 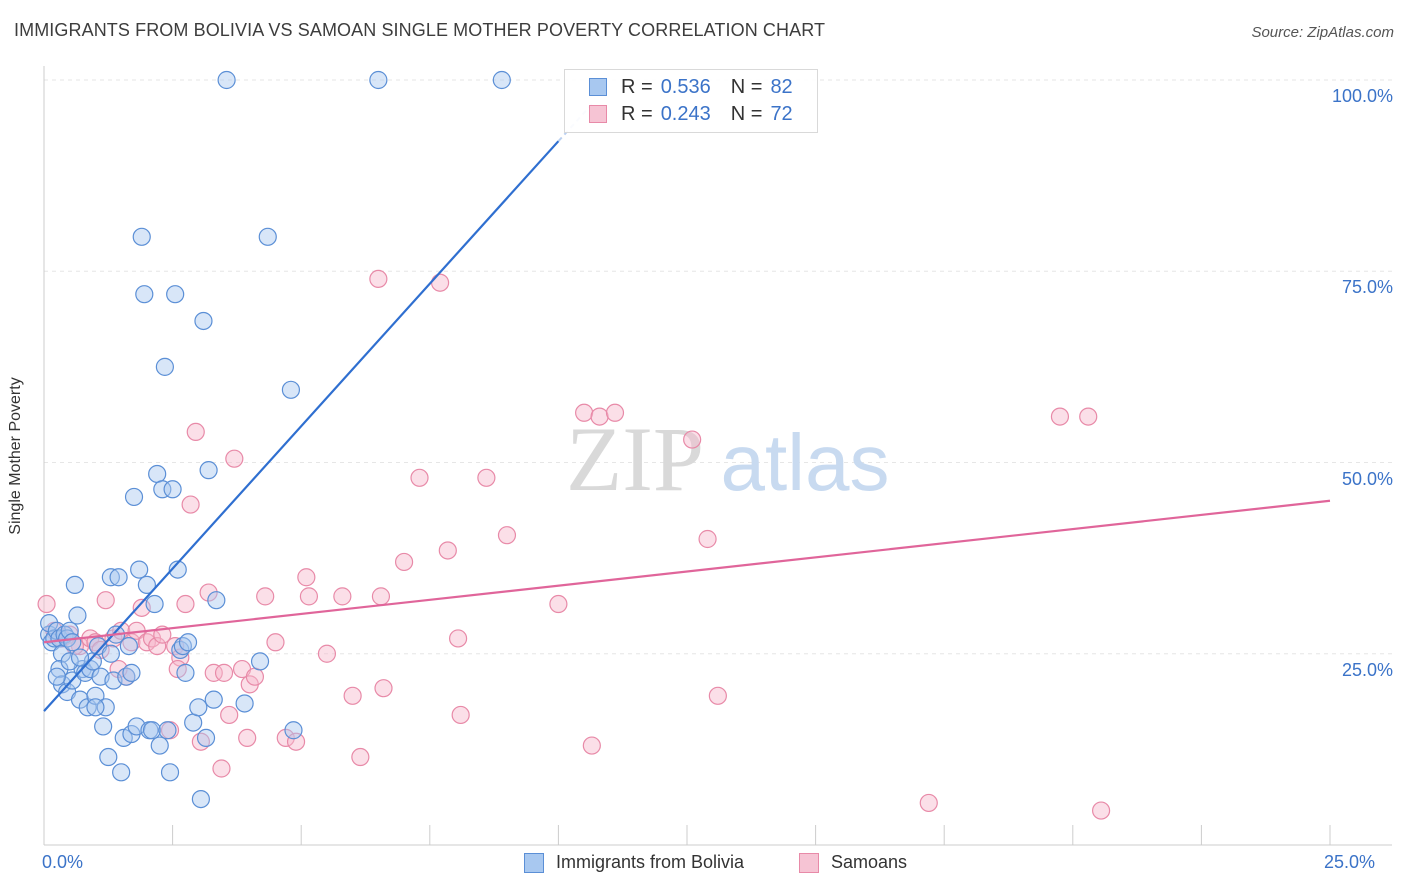 What do you see at coordinates (679, 87) in the screenshot?
I see `stats-legend-row-bolivia: R = 0.536 N = 82` at bounding box center [679, 87].